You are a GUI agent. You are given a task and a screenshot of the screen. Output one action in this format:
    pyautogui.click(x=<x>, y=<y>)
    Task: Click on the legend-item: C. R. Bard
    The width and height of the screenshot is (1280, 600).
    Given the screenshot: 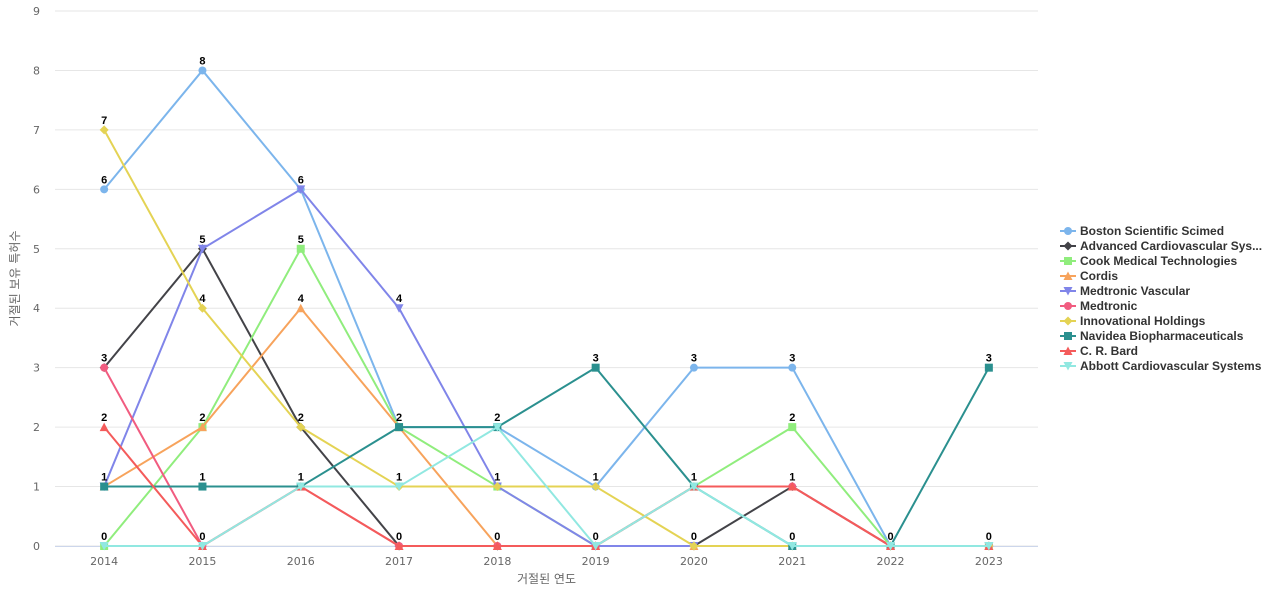 What is the action you would take?
    pyautogui.click(x=1099, y=351)
    